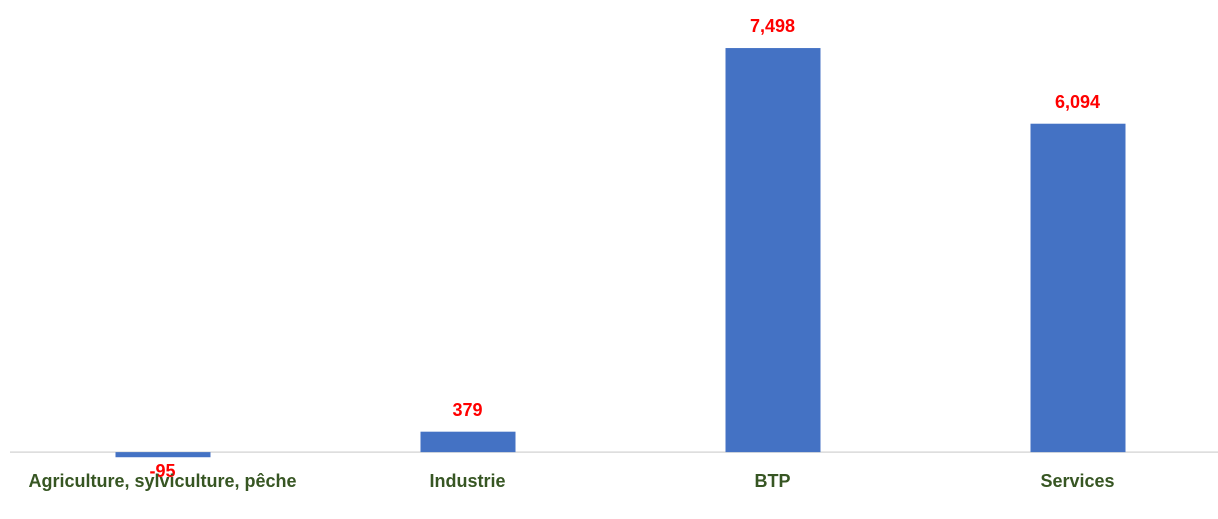 This screenshot has width=1218, height=519. Describe the element at coordinates (162, 471) in the screenshot. I see `value-label: -95` at that location.